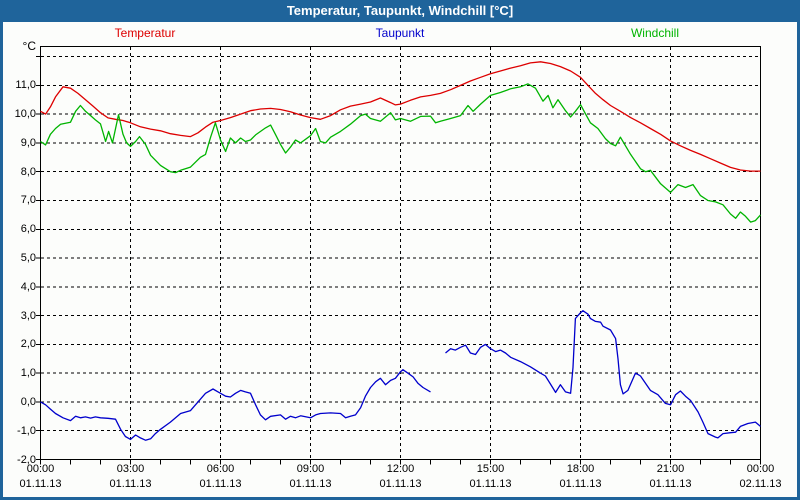 The height and width of the screenshot is (500, 800). What do you see at coordinates (28, 171) in the screenshot?
I see `y-axis-label: 8,0` at bounding box center [28, 171].